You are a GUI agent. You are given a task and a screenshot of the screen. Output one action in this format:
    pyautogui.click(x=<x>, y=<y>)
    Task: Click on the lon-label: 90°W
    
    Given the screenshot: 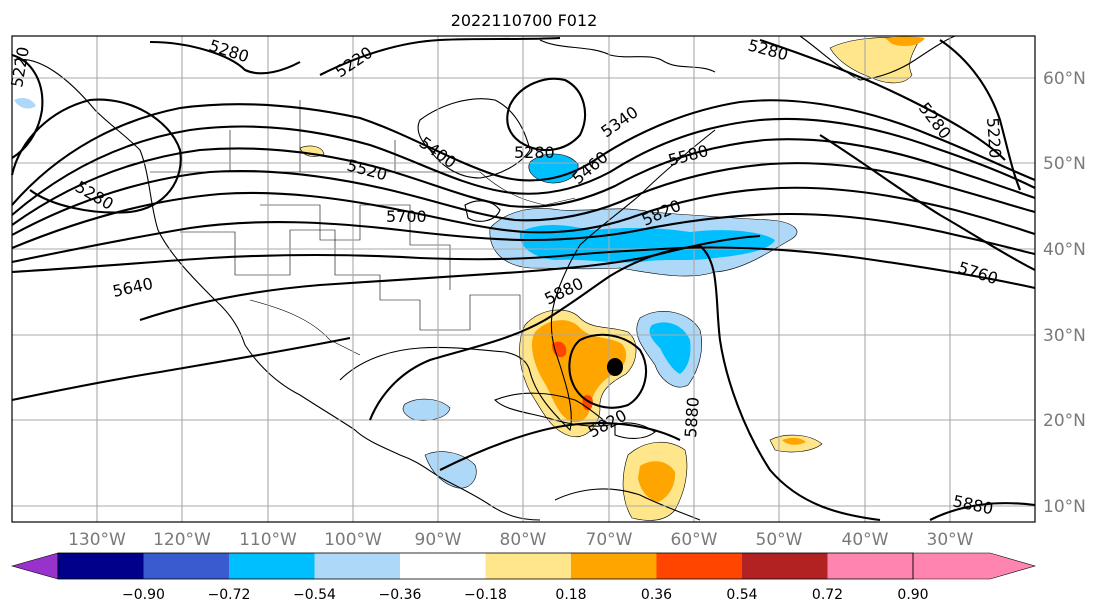 What is the action you would take?
    pyautogui.click(x=438, y=540)
    